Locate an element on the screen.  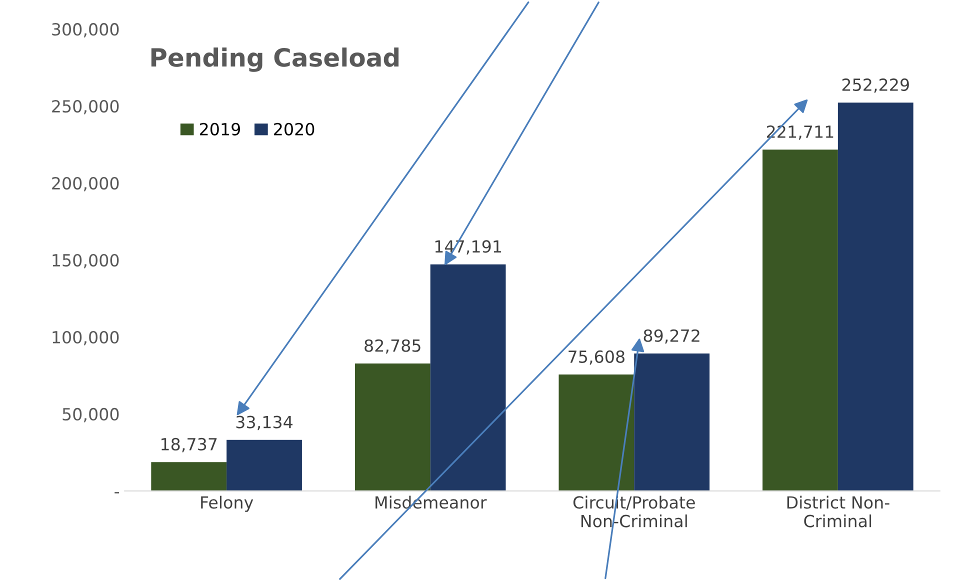
legend-label: 2019 is located at coordinates (220, 129).